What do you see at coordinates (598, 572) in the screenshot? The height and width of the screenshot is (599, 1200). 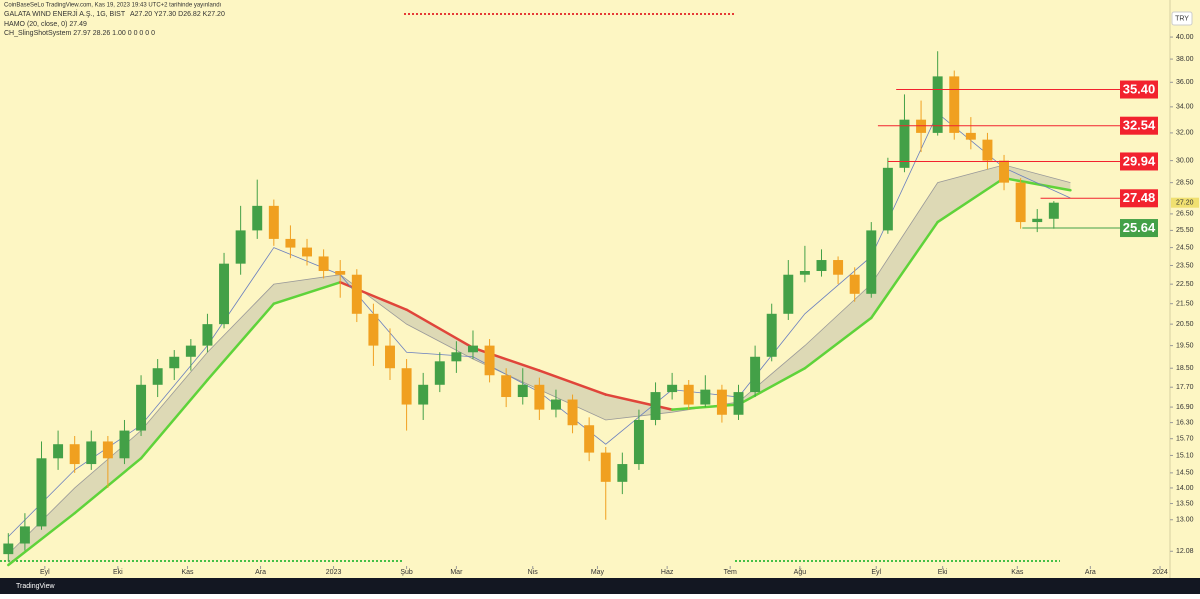 I see `x-tick-label: May` at bounding box center [598, 572].